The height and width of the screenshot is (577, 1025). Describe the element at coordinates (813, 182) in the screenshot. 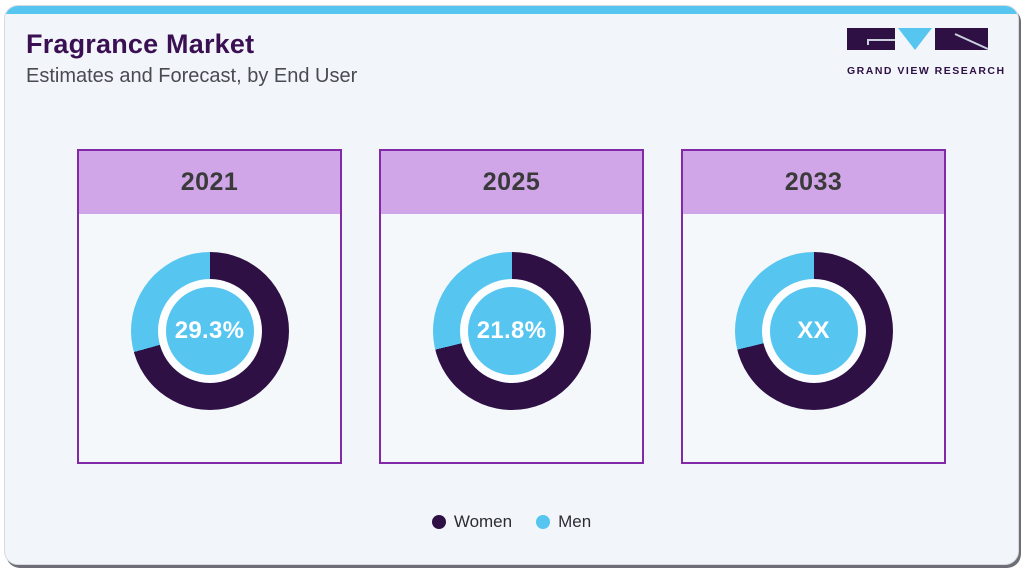

I see `card-2033-year-label: 2033` at that location.